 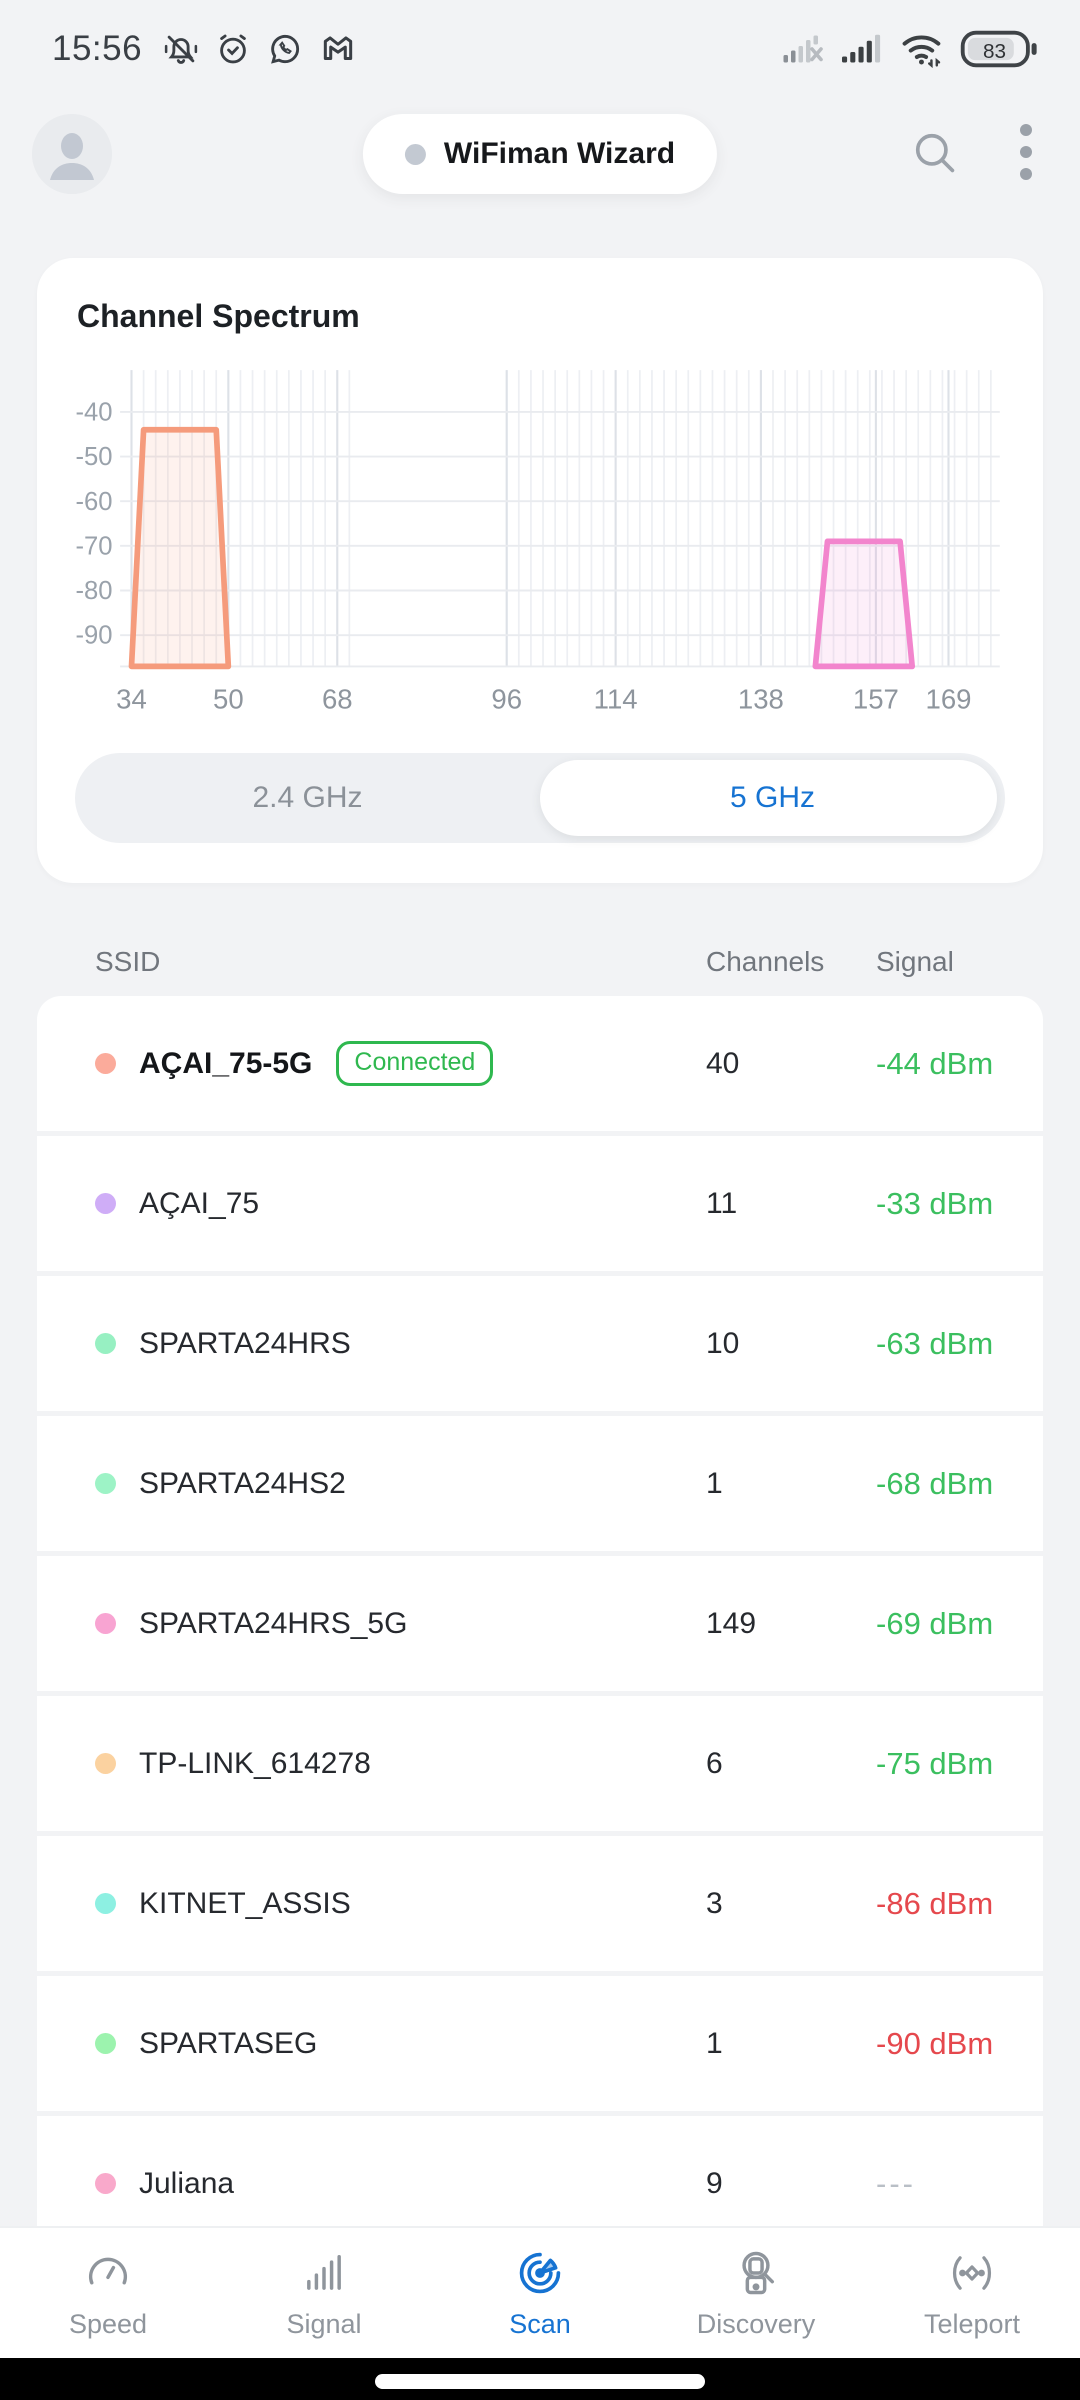 What do you see at coordinates (228, 698) in the screenshot?
I see `svg-text: 50` at bounding box center [228, 698].